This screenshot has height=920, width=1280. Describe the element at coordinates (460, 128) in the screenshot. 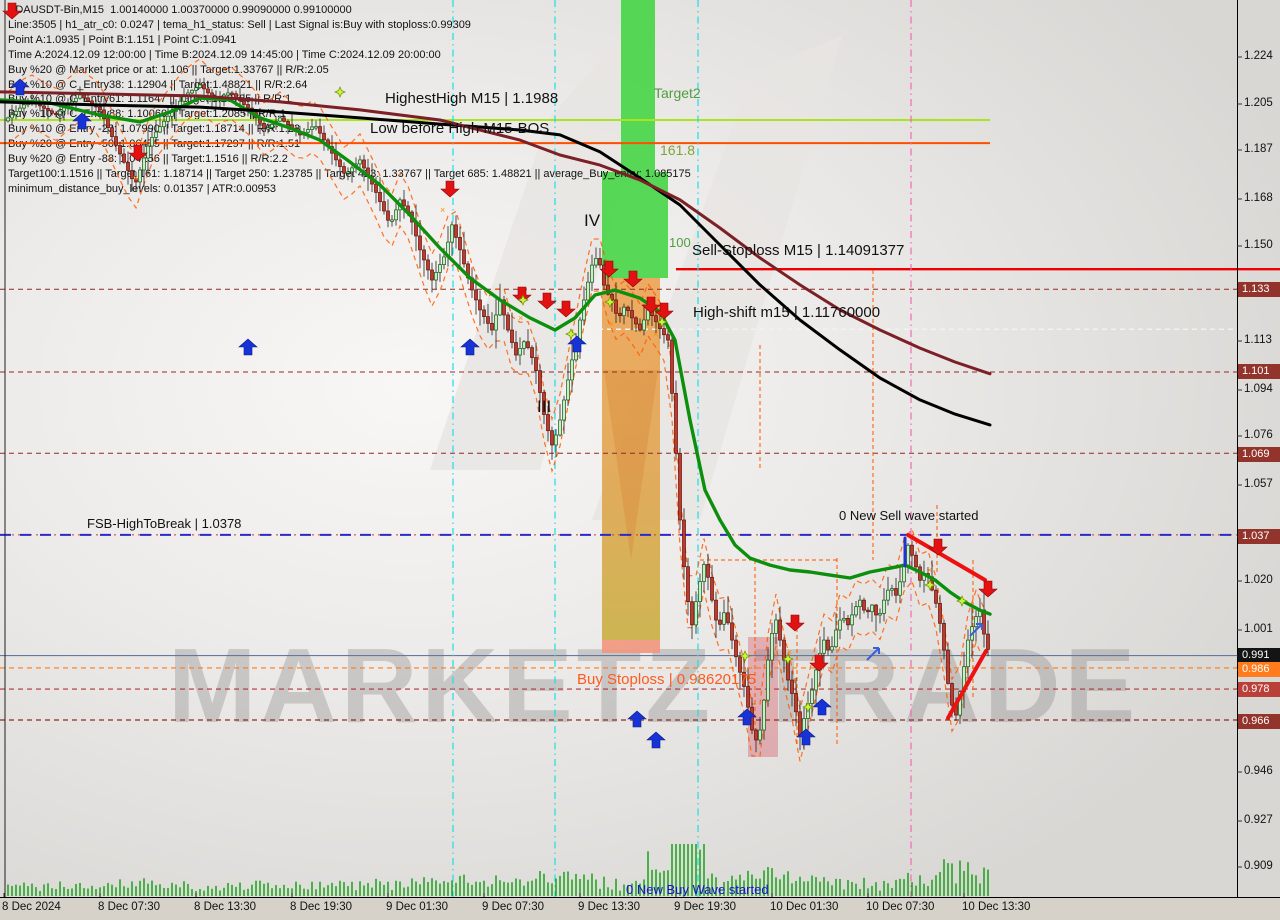

I see `low-before-high-label: Low before High M15-BOS` at that location.